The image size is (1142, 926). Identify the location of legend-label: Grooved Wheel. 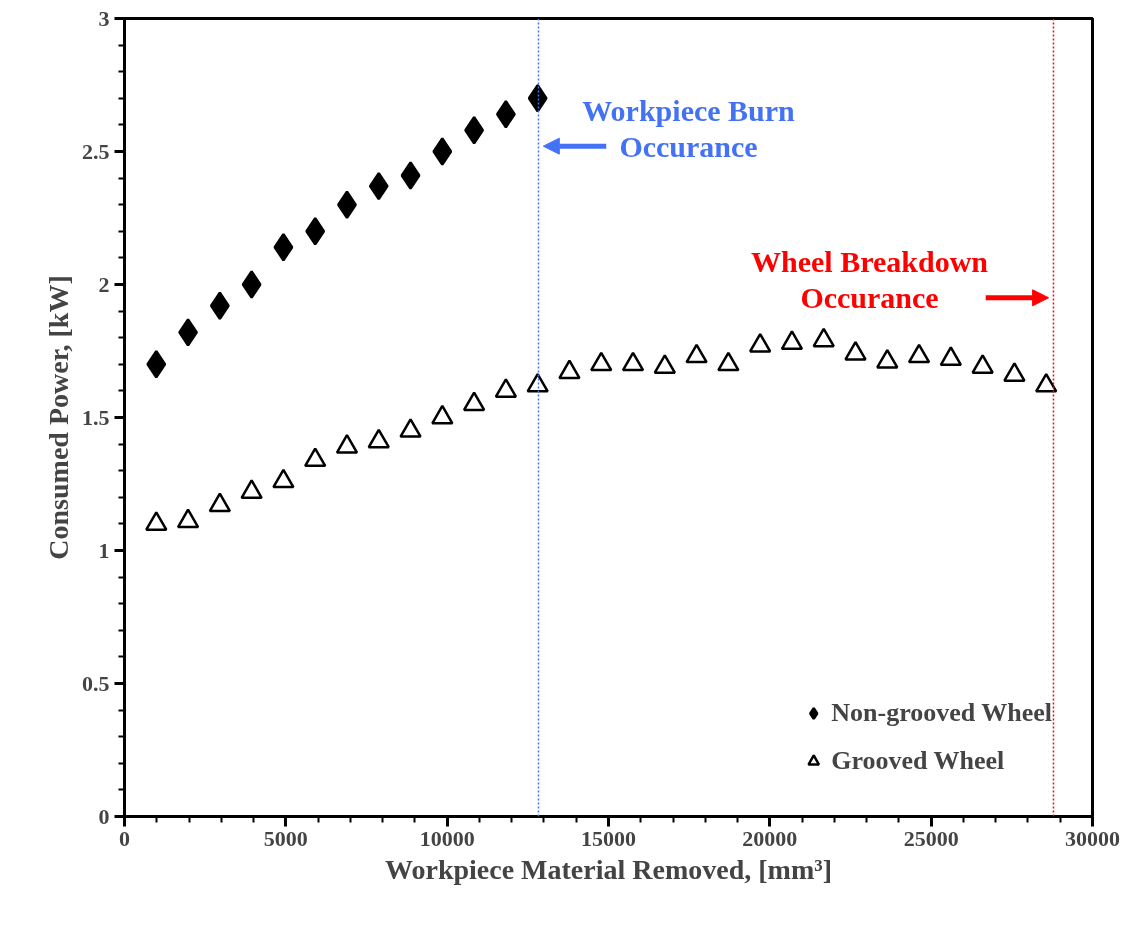
(918, 761).